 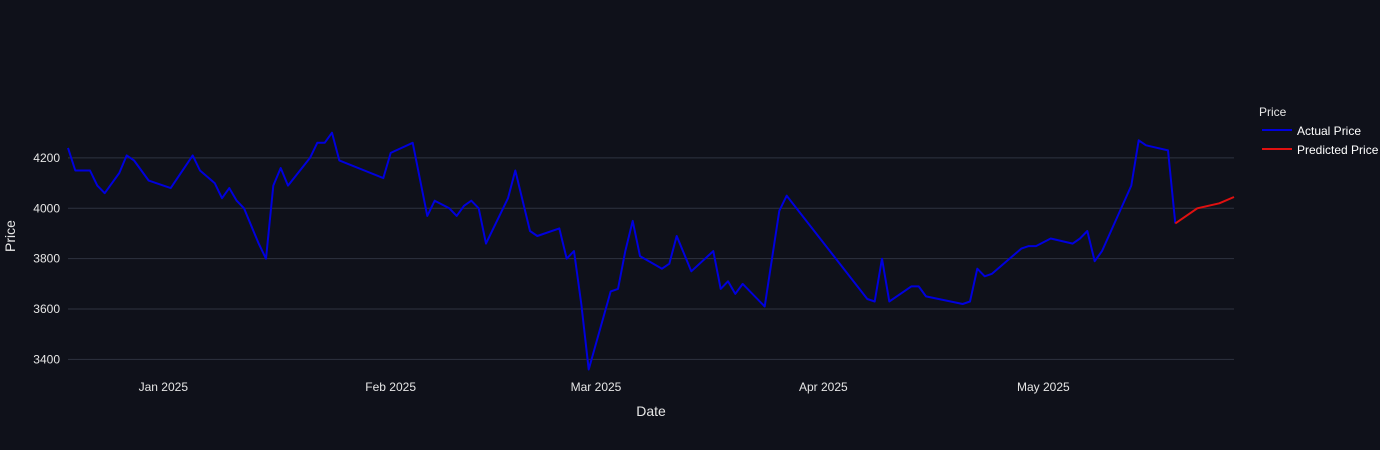 What do you see at coordinates (10, 236) in the screenshot?
I see `y-axis-title: Price` at bounding box center [10, 236].